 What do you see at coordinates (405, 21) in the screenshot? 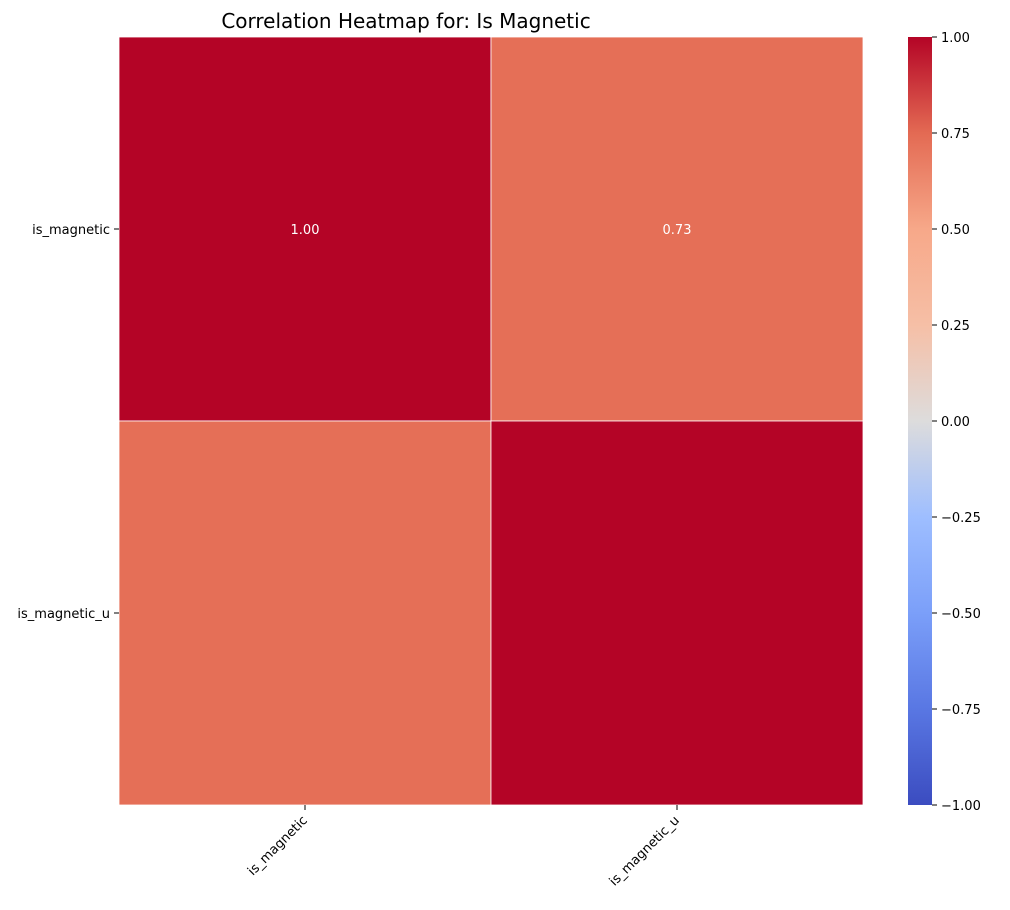
I see `chart-title: Correlation Heatmap for: Is Magnetic` at bounding box center [405, 21].